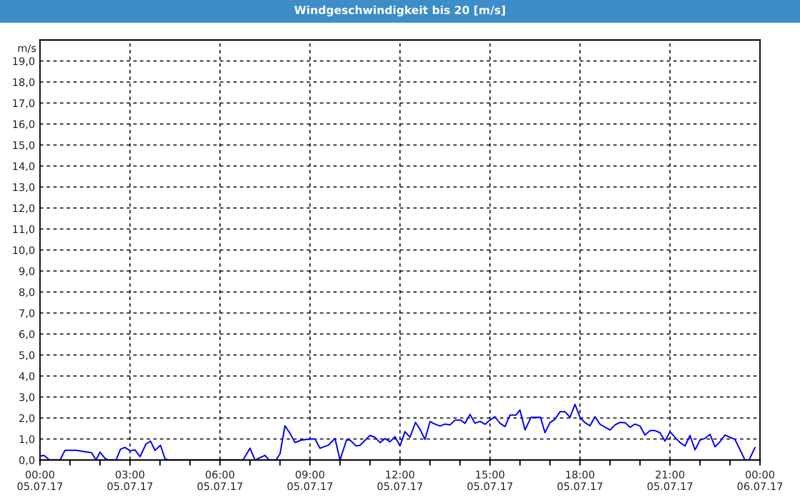 The image size is (800, 500). Describe the element at coordinates (23, 103) in the screenshot. I see `y-tick-label: 17,0` at that location.